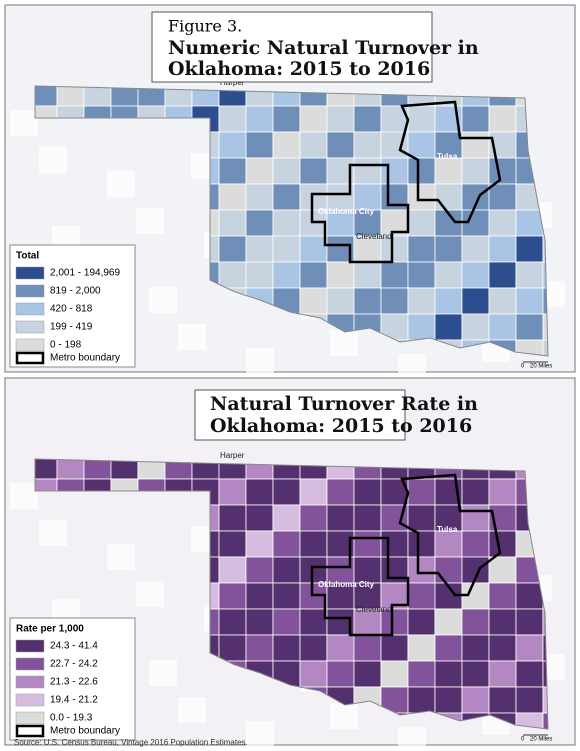 Image resolution: width=580 pixels, height=751 pixels. Describe the element at coordinates (71, 309) in the screenshot. I see `legend-label: 420 - 818` at that location.